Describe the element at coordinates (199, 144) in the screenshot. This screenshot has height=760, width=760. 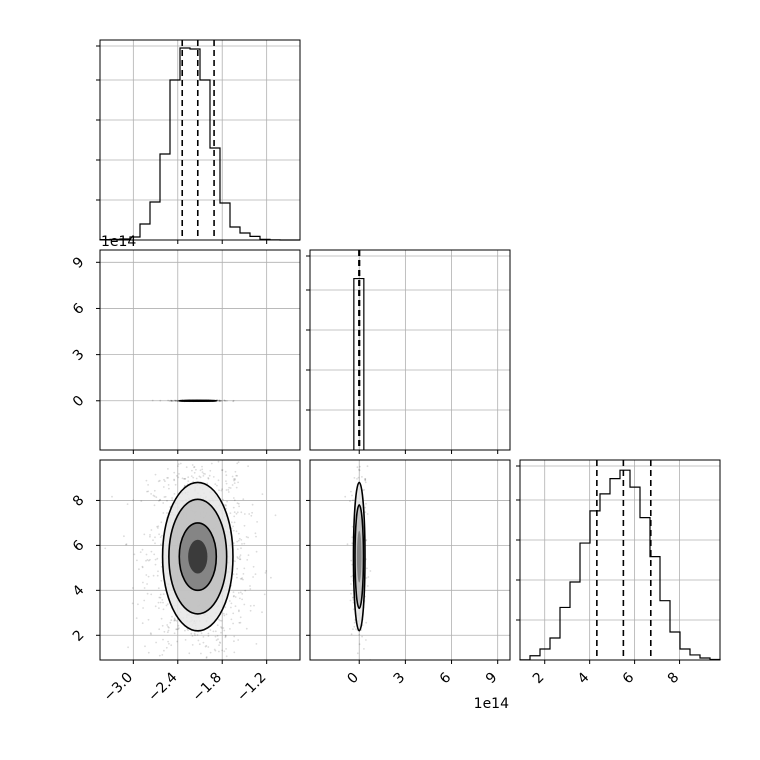
I see `hist-p1-step` at that location.